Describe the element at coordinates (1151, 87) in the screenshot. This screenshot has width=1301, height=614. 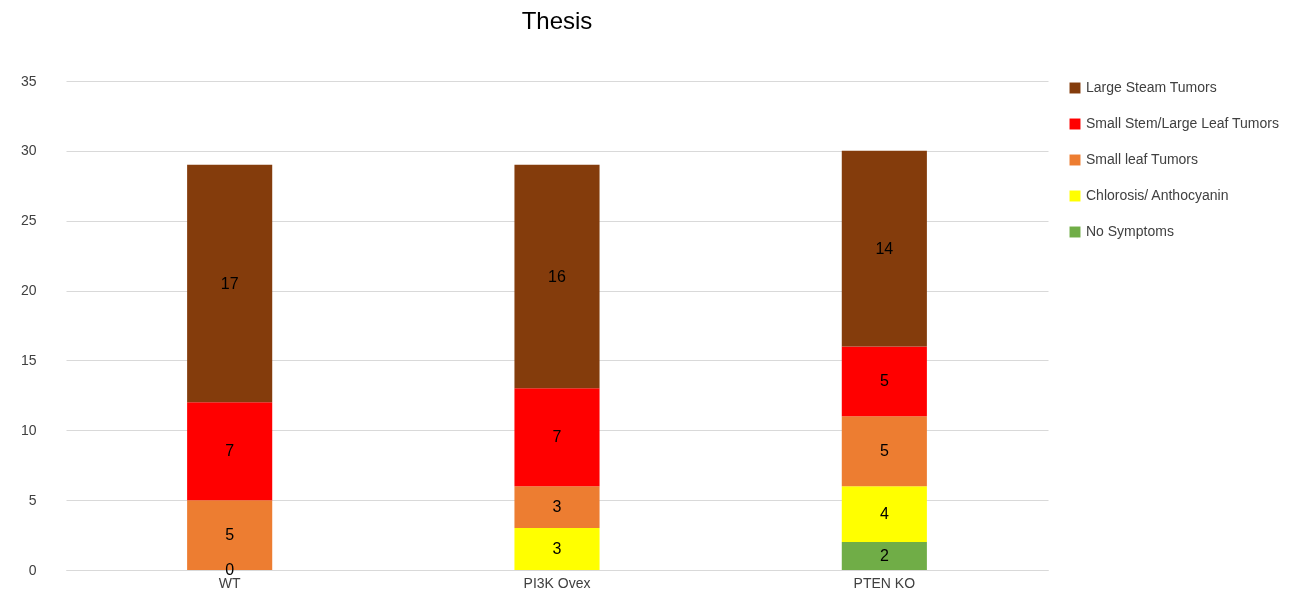
I see `legend-label: Large Steam Tumors` at that location.